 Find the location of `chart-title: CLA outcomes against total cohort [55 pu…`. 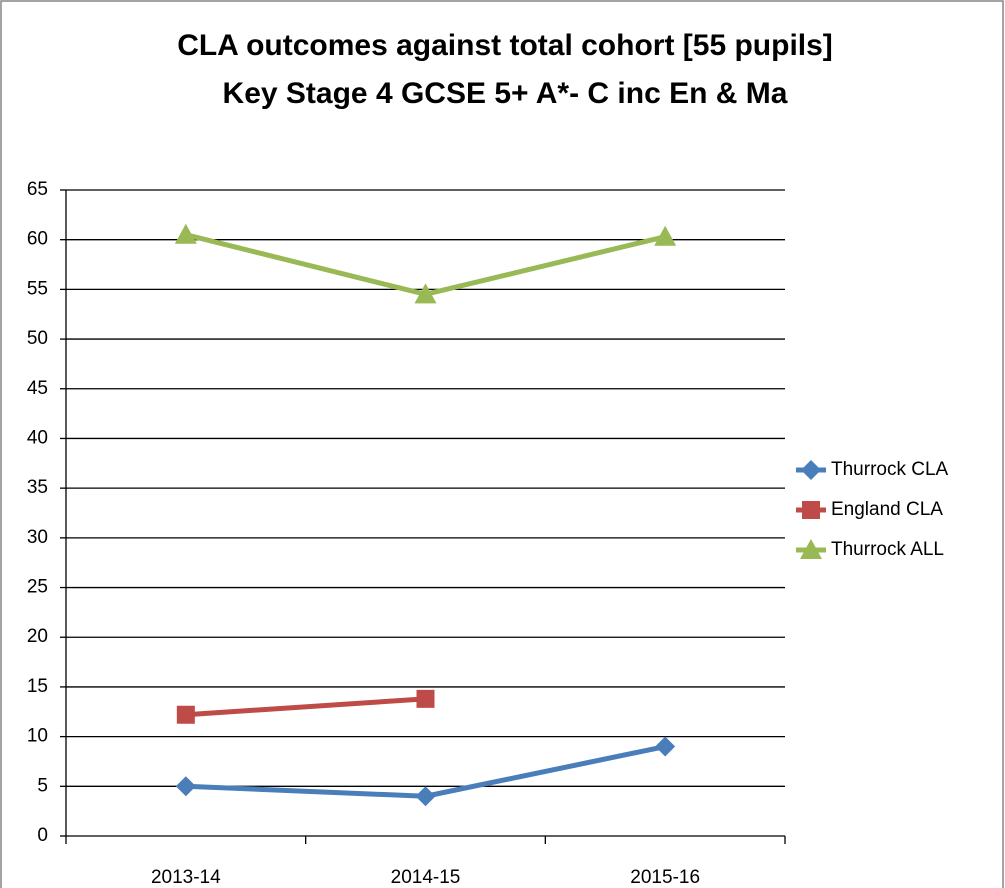

chart-title: CLA outcomes against total cohort [55 pu… is located at coordinates (505, 45).